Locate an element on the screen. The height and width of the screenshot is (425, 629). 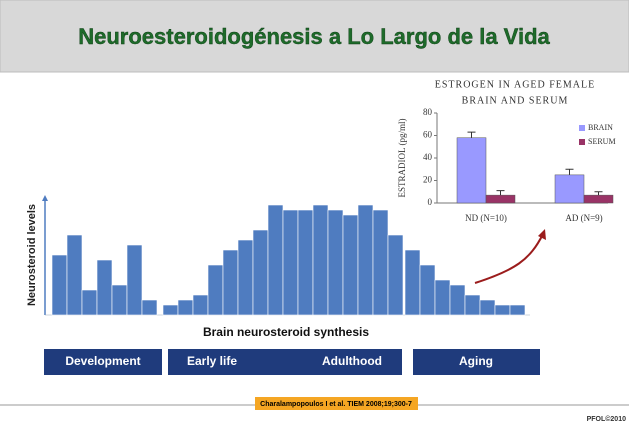
legend-label: SERUM is located at coordinates (602, 141).